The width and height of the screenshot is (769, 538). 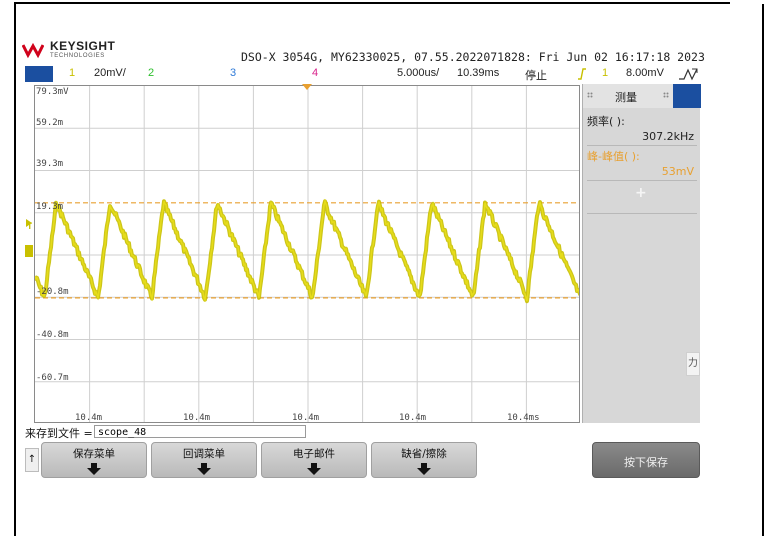 What do you see at coordinates (83, 46) in the screenshot?
I see `brand-name: KEYSIGHT` at bounding box center [83, 46].